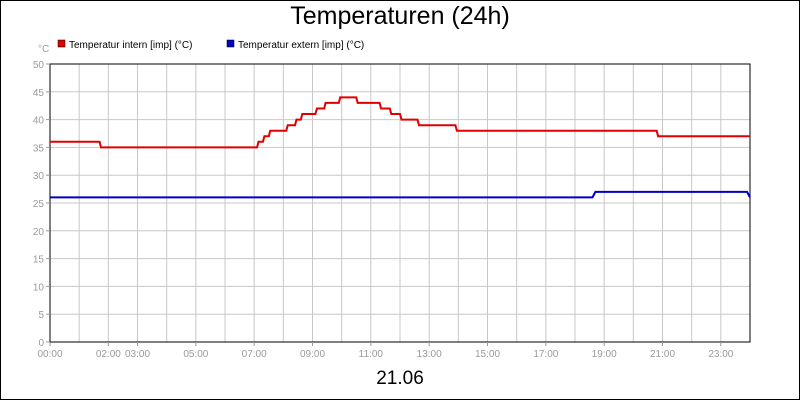 Image resolution: width=800 pixels, height=400 pixels. What do you see at coordinates (39, 65) in the screenshot?
I see `y-tick-label: 50` at bounding box center [39, 65].